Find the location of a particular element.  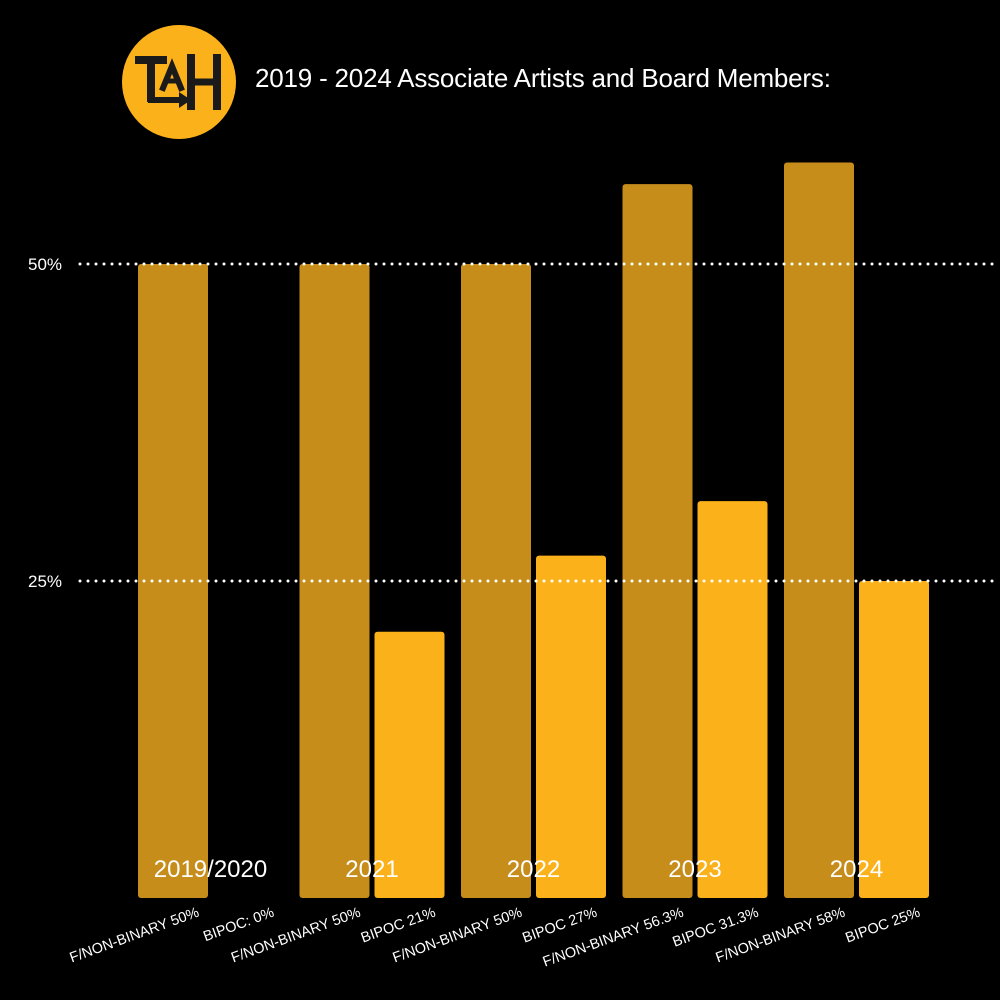

data-label-f_nonbinary-3: F/NON-BINARY 56.3% is located at coordinates (613, 938).